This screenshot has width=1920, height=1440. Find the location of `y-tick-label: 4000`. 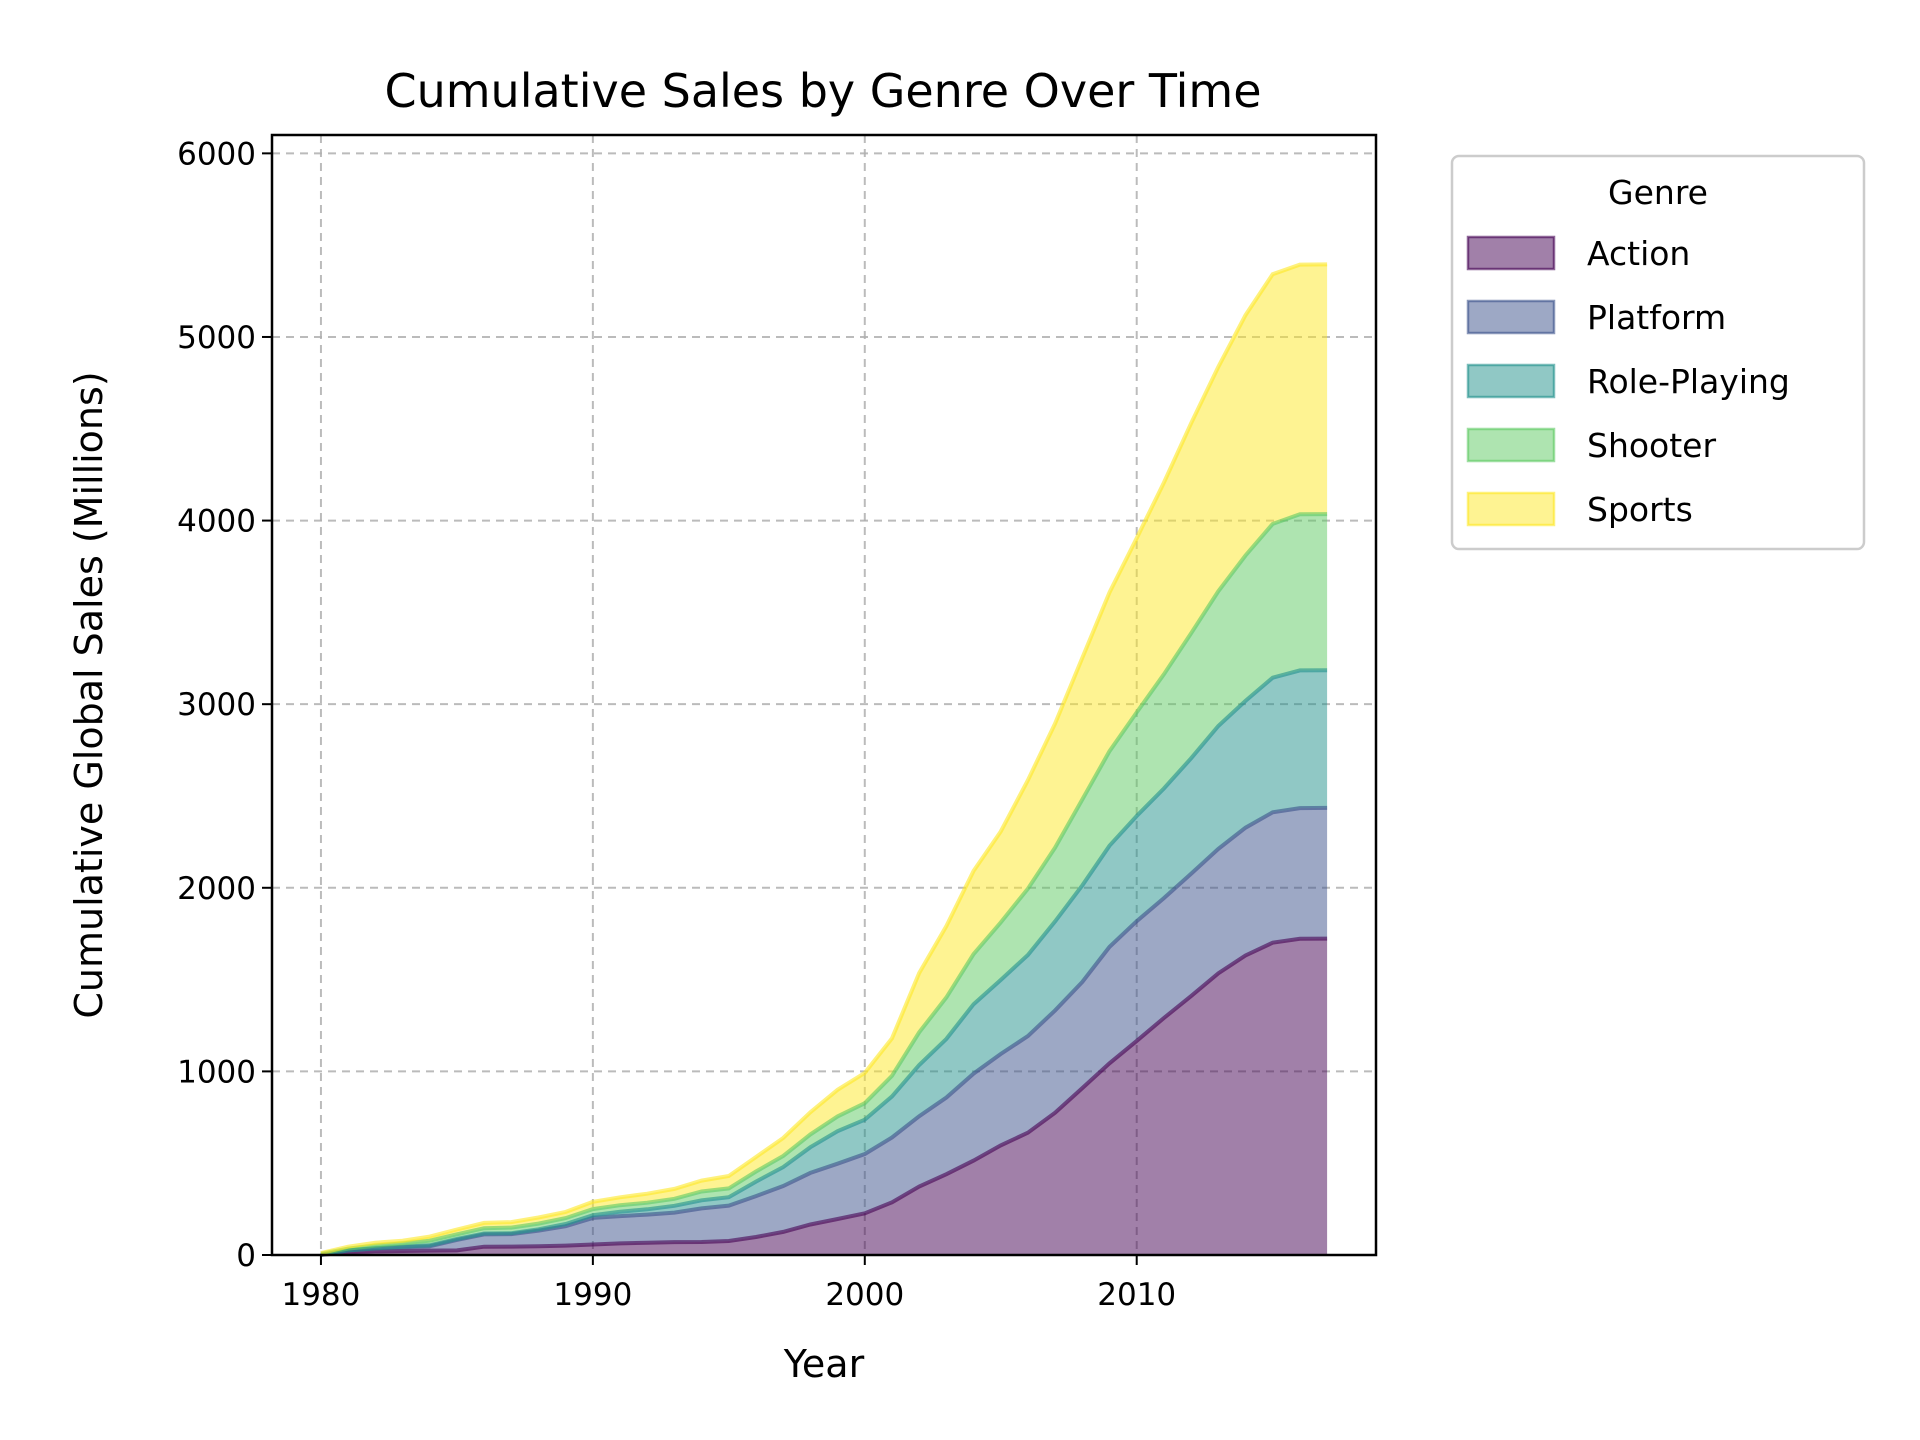

y-tick-label: 4000 is located at coordinates (216, 522).